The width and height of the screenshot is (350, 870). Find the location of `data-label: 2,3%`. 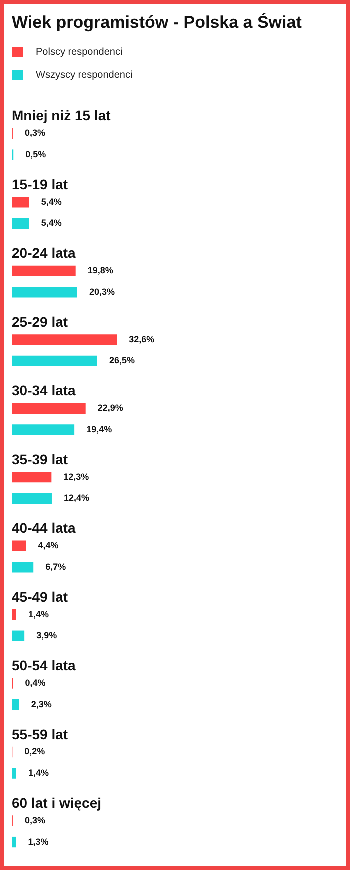

data-label: 2,3% is located at coordinates (41, 704).